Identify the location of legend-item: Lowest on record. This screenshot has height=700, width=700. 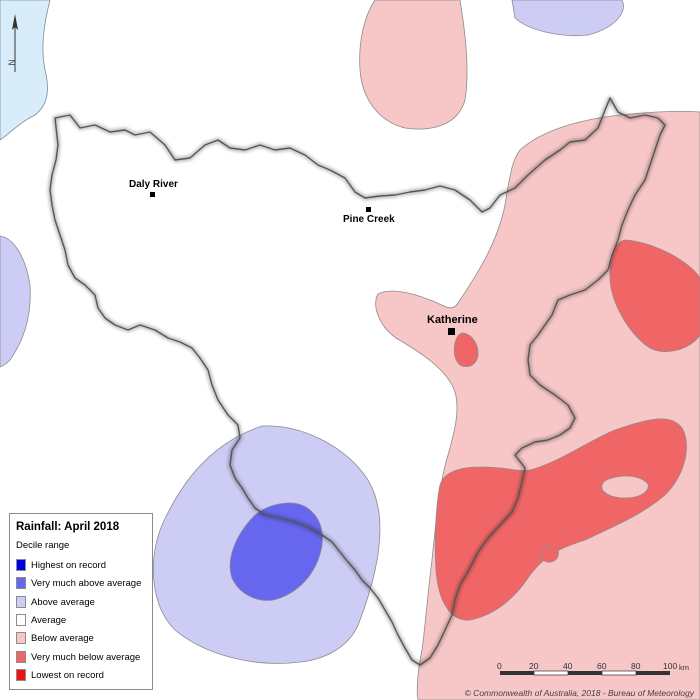
(60, 675).